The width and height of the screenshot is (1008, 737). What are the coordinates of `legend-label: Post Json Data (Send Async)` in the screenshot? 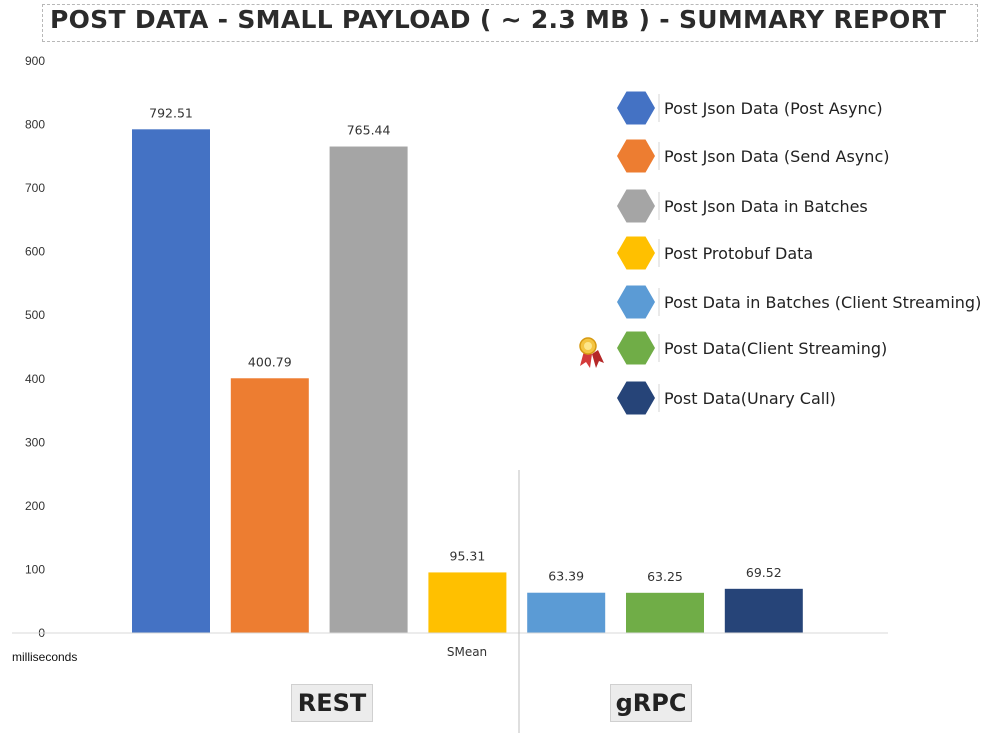 It's located at (776, 156).